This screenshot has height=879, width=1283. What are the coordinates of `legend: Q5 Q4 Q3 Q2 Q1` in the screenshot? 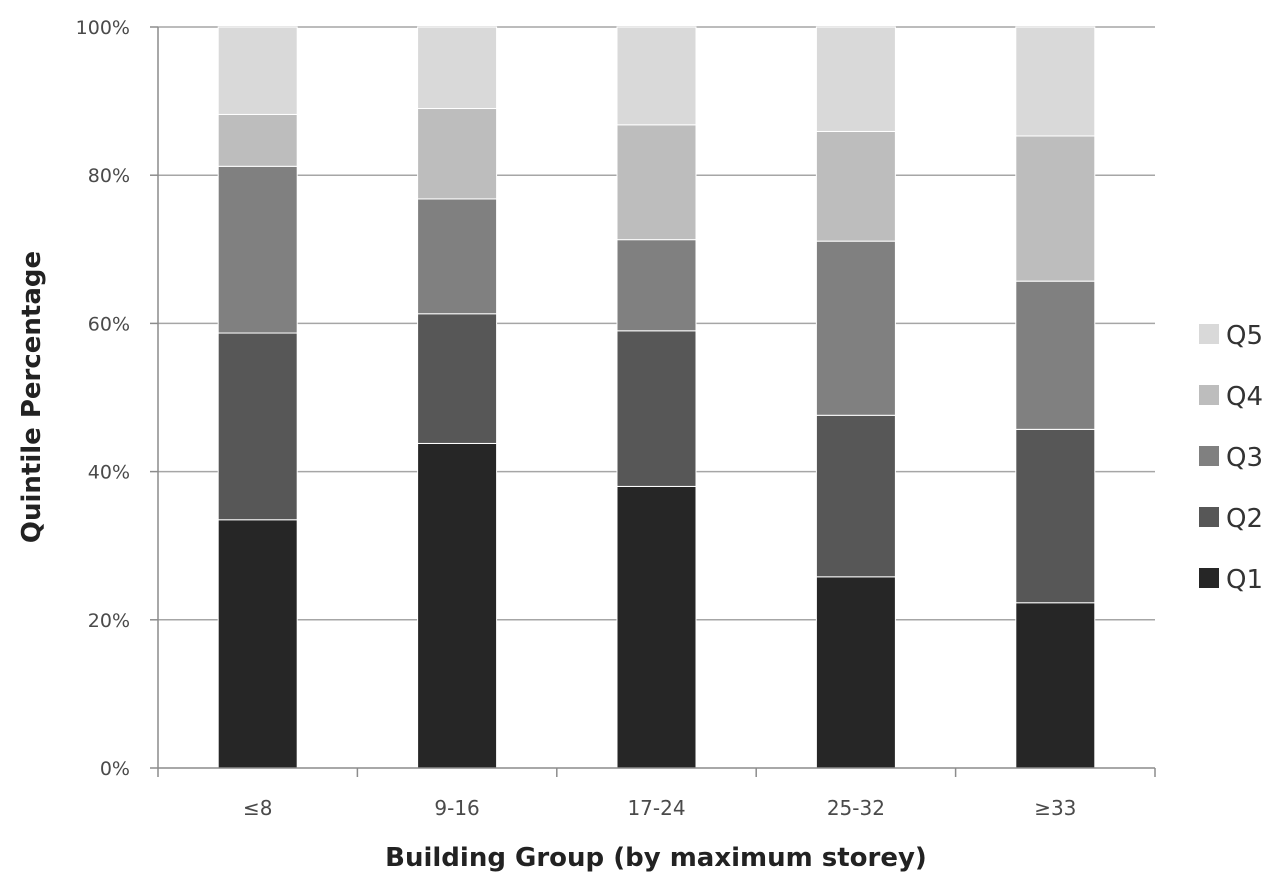 It's located at (1231, 458).